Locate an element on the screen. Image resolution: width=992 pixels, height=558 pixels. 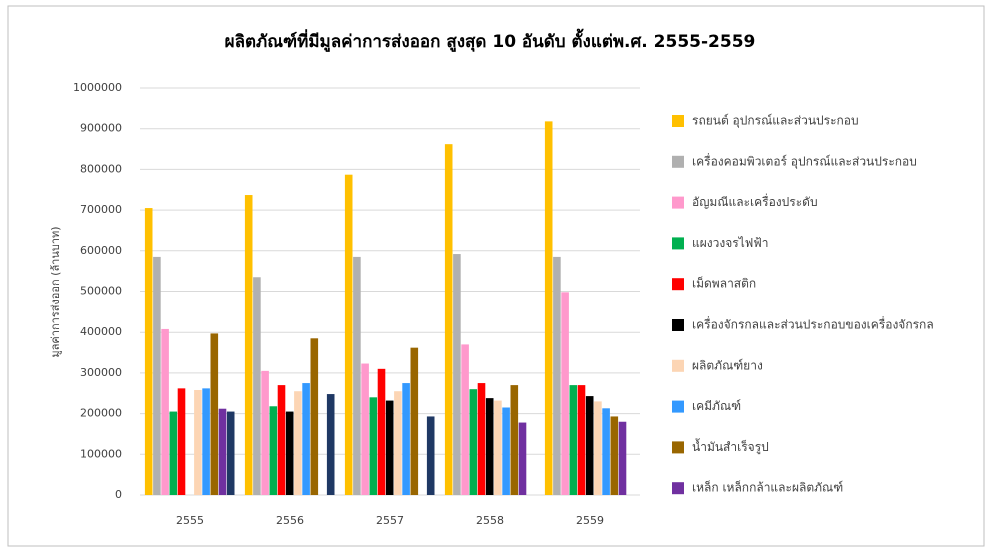
y-tick-label: 600000 is located at coordinates (101, 250).